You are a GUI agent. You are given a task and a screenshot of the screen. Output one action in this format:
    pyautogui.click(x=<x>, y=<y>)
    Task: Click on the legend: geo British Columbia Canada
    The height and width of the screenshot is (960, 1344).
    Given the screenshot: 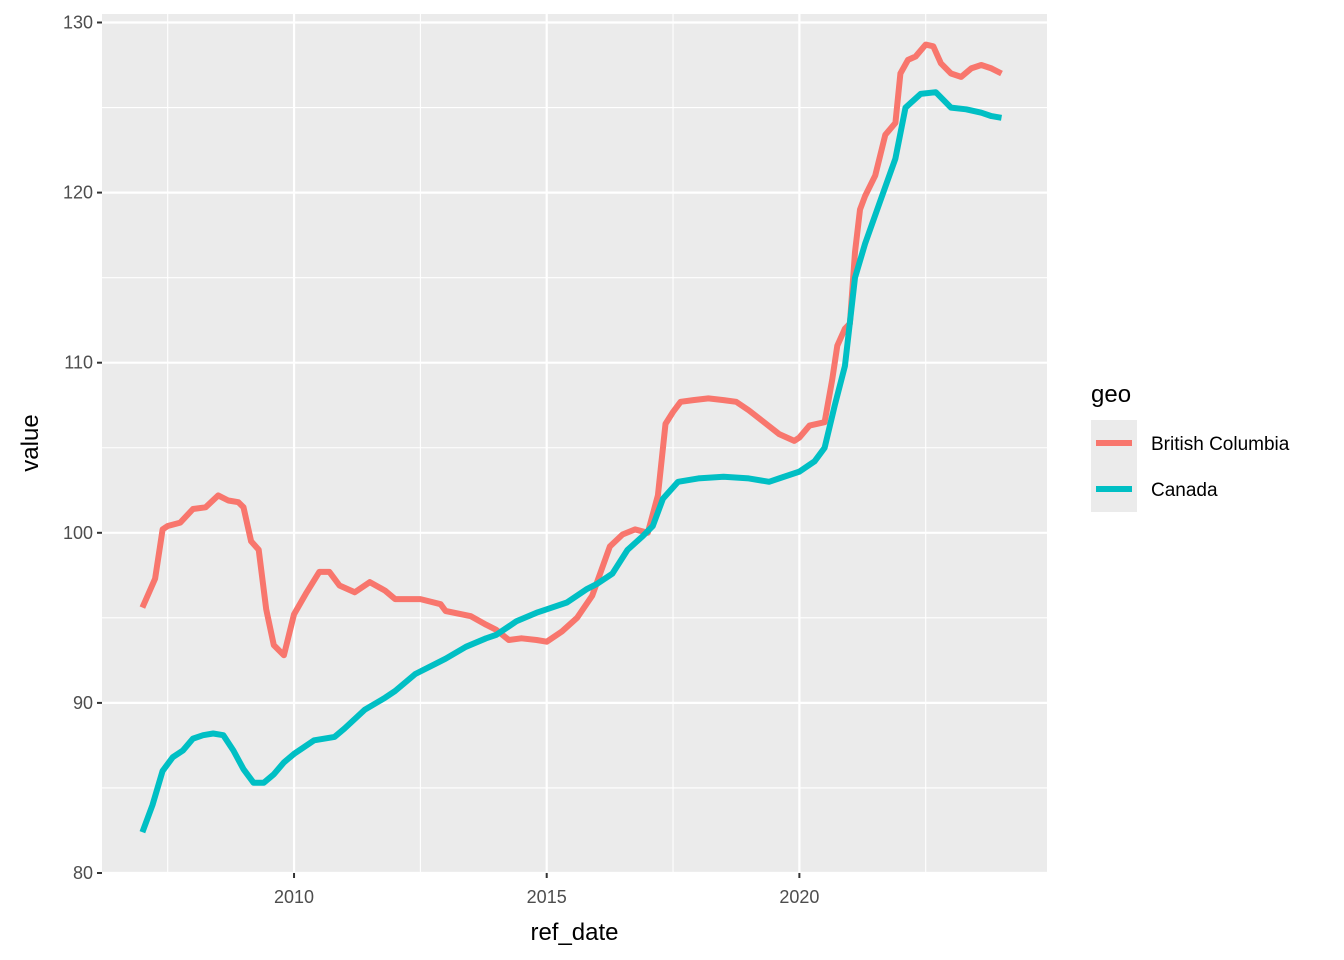 What is the action you would take?
    pyautogui.click(x=1190, y=446)
    